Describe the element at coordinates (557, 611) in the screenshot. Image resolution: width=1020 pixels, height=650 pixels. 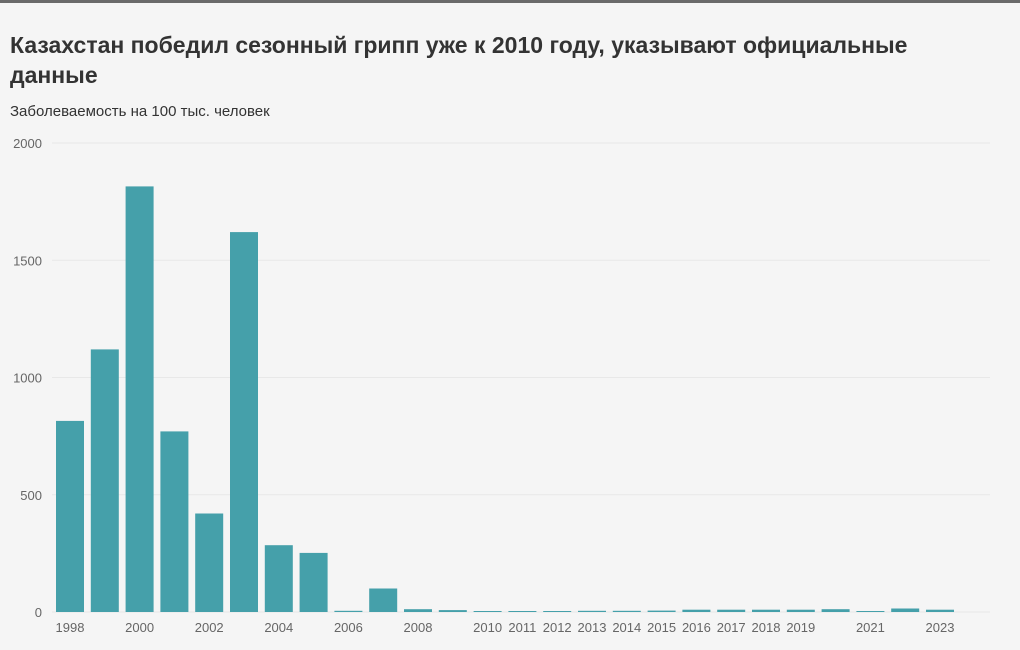
I see `bar-2012` at that location.